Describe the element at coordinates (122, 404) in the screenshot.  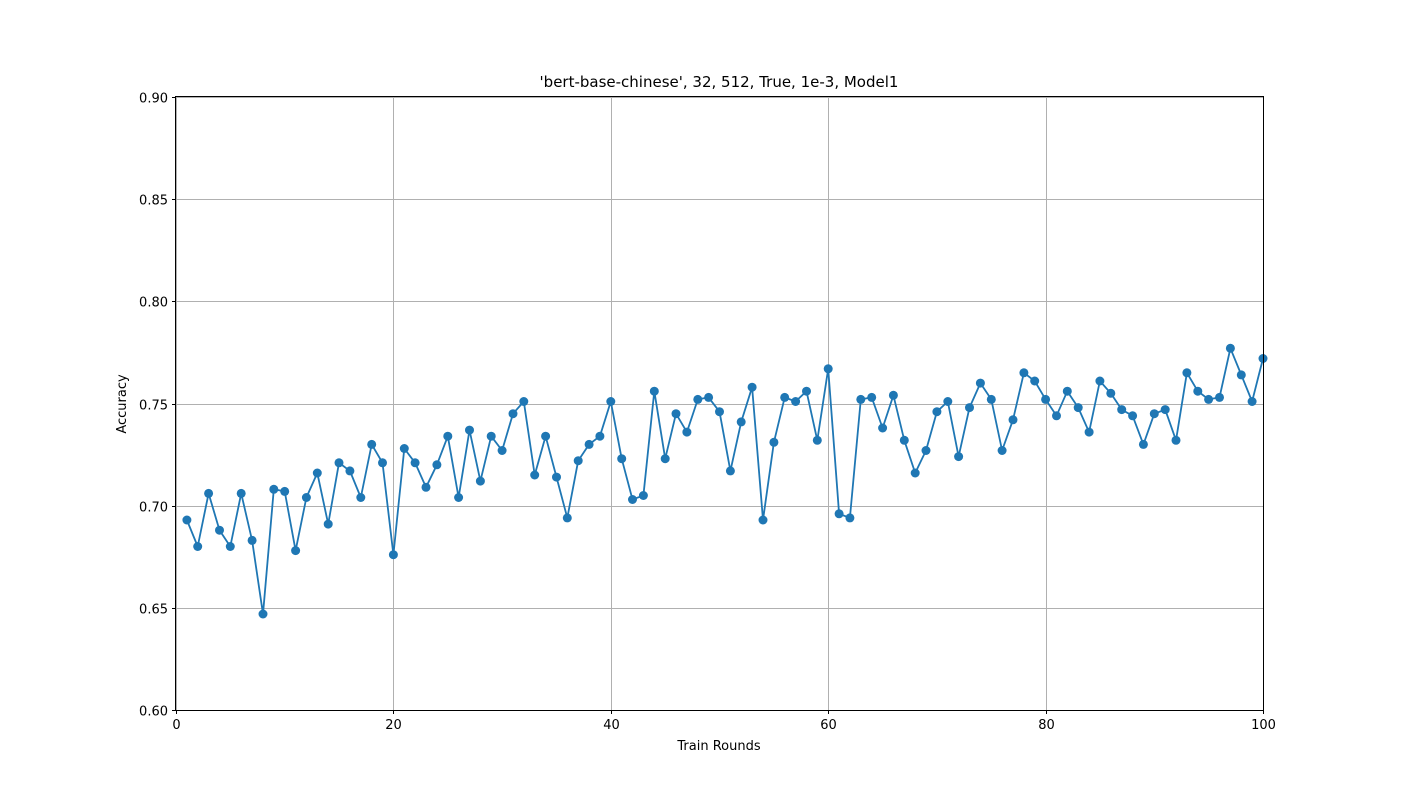
I see `y-axis-label: Accuracy` at that location.